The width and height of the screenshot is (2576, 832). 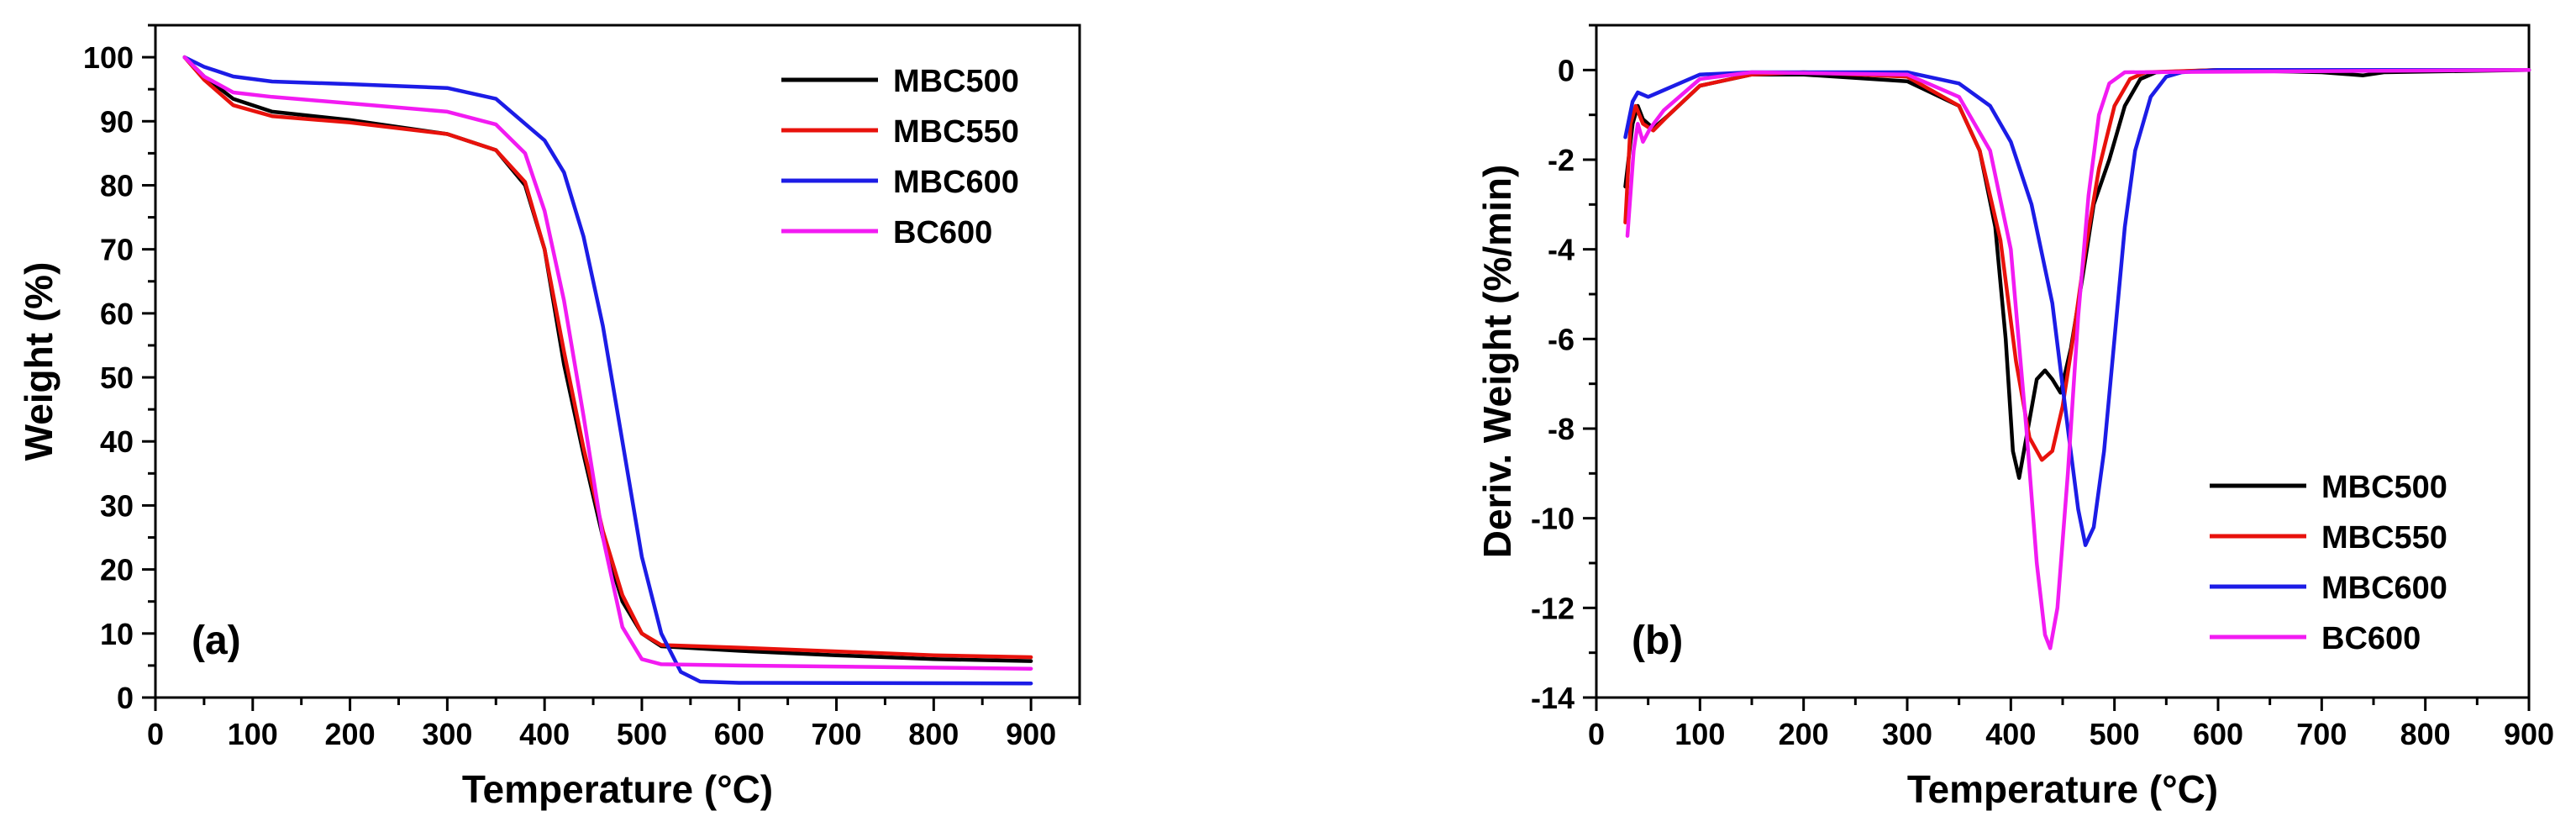 What do you see at coordinates (1907, 734) in the screenshot?
I see `chart-b-x-tick-label: 300` at bounding box center [1907, 734].